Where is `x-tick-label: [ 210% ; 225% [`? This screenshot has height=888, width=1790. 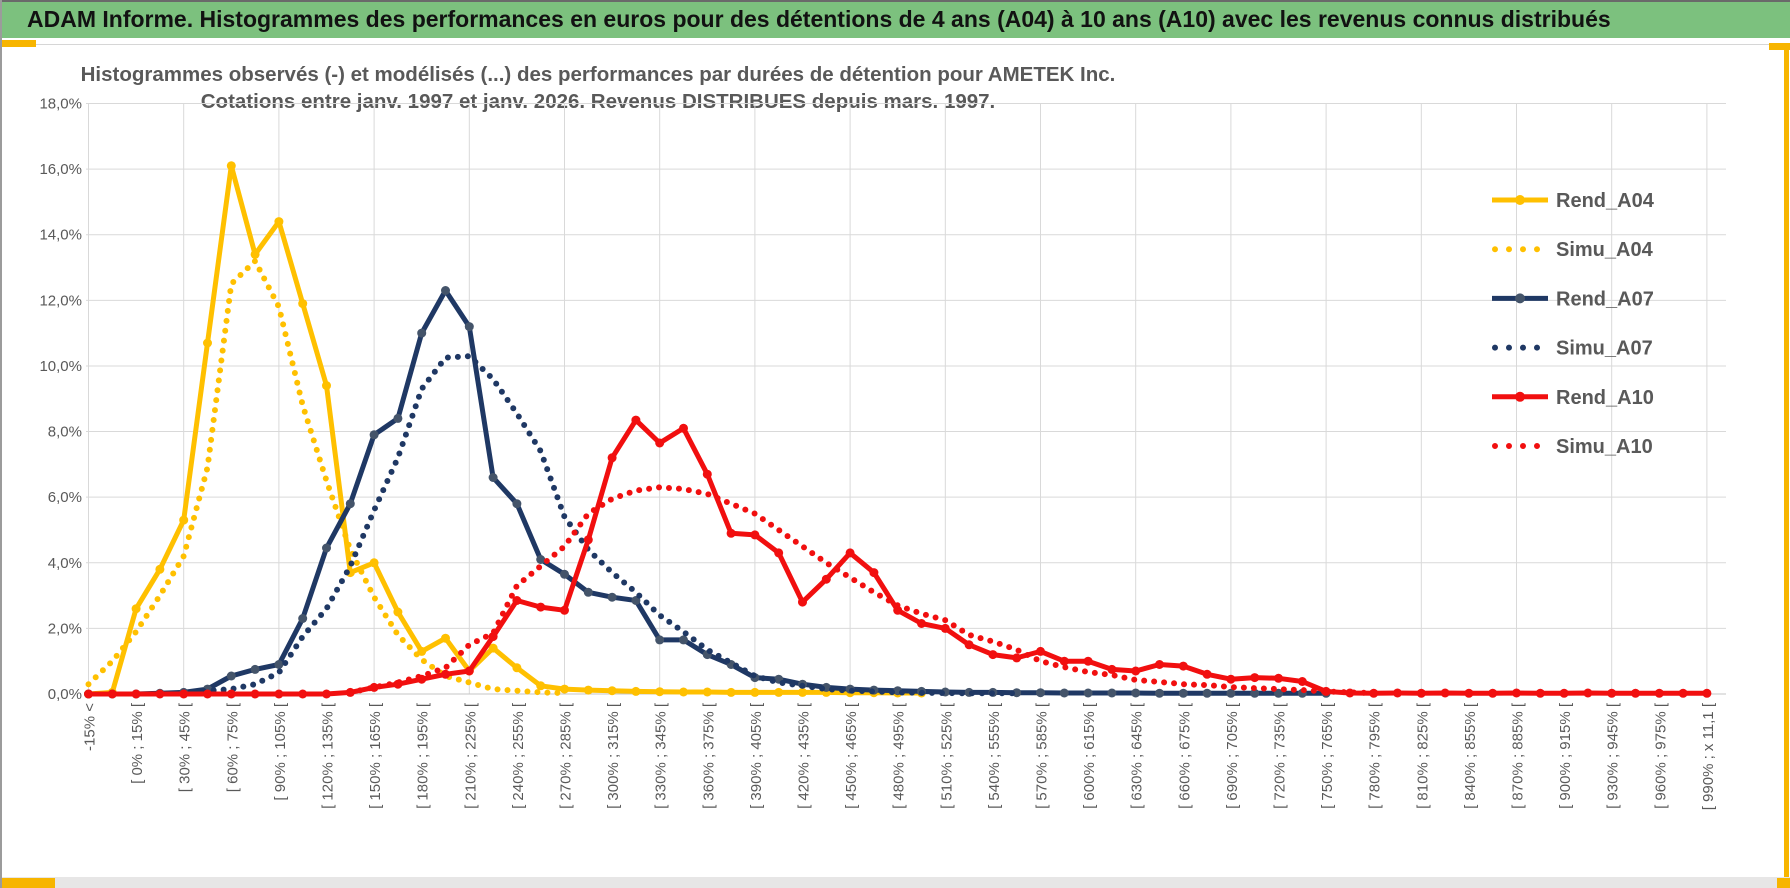 x-tick-label: [ 210% ; 225% [ is located at coordinates (470, 755).